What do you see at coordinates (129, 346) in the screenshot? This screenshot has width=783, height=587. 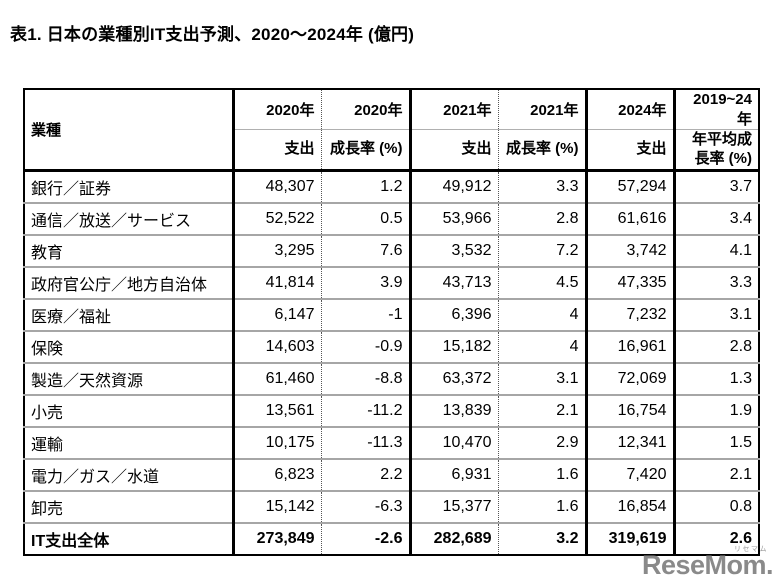 I see `industry-cell: 保険` at bounding box center [129, 346].